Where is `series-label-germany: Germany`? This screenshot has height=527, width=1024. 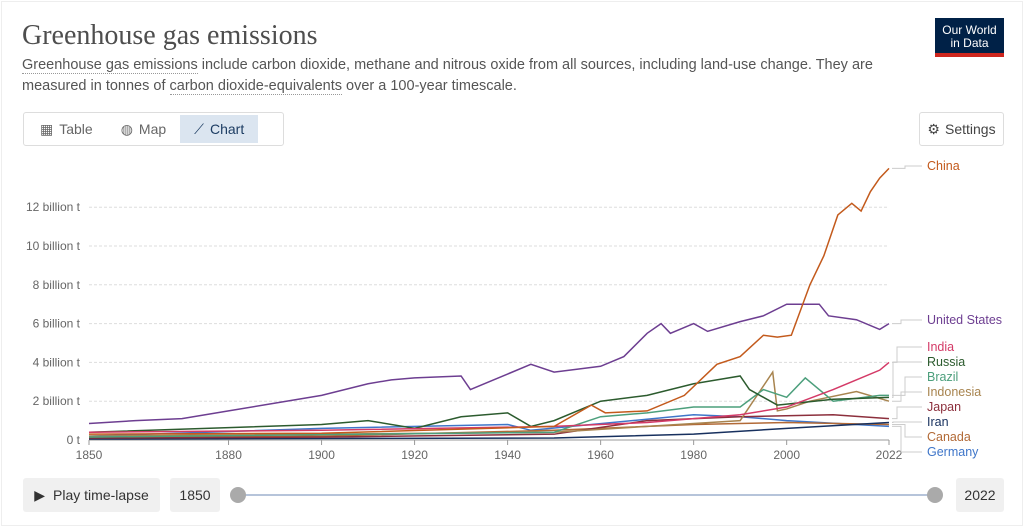
series-label-germany: Germany is located at coordinates (953, 452).